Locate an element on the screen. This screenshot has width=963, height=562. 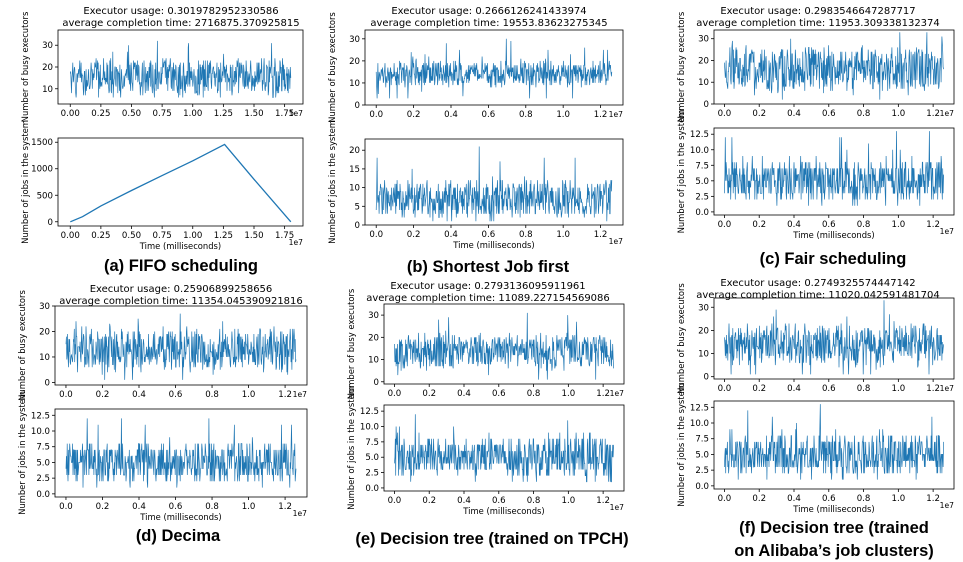
chart-title-line1: Executor usage: 0.2666126241433974 is located at coordinates (488, 11).